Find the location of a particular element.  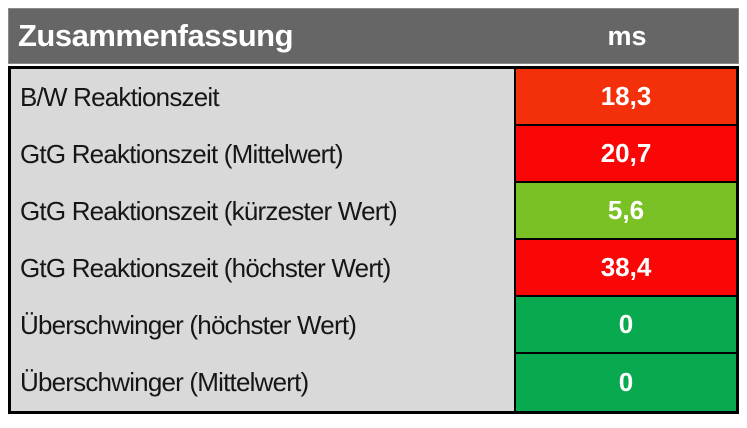

table-row: GtG Reaktionszeit (kürzester Wert) 5,6 is located at coordinates (373, 211).